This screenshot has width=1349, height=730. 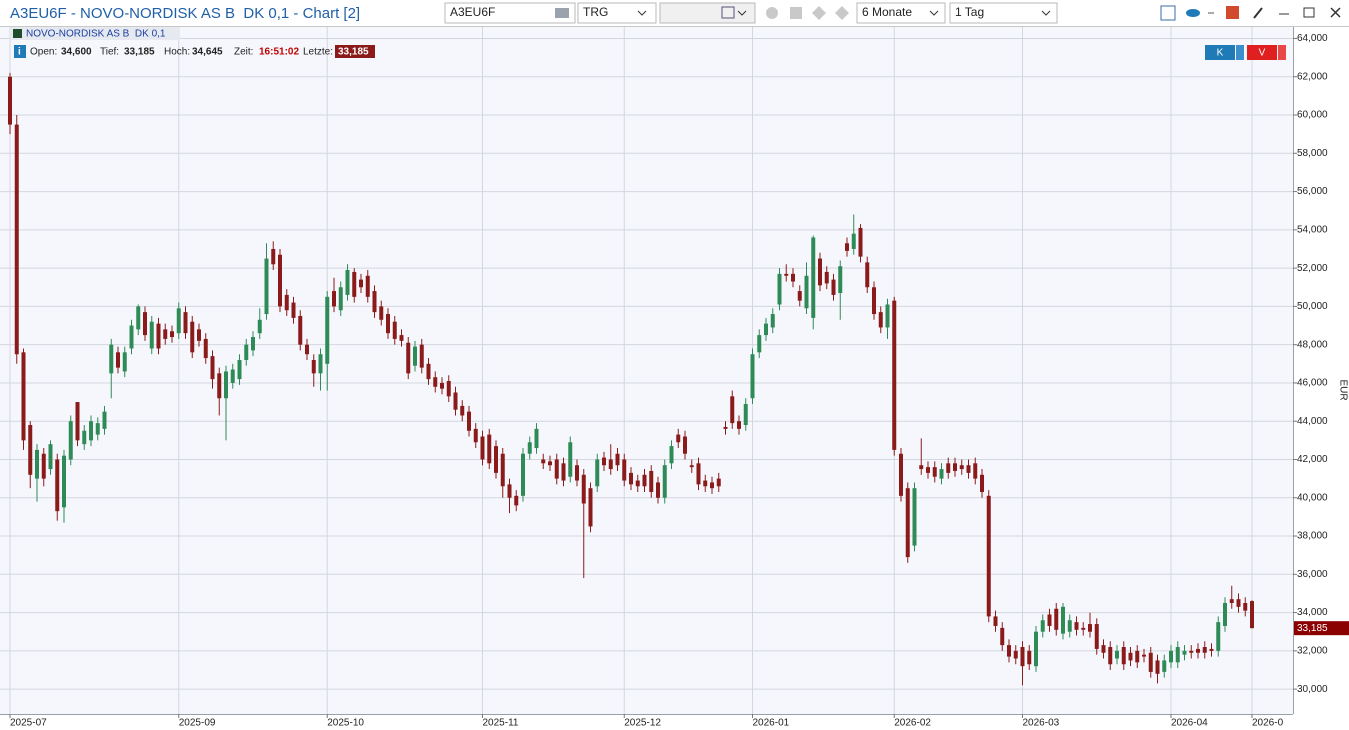 I want to click on last-value: 33,185, so click(x=353, y=52).